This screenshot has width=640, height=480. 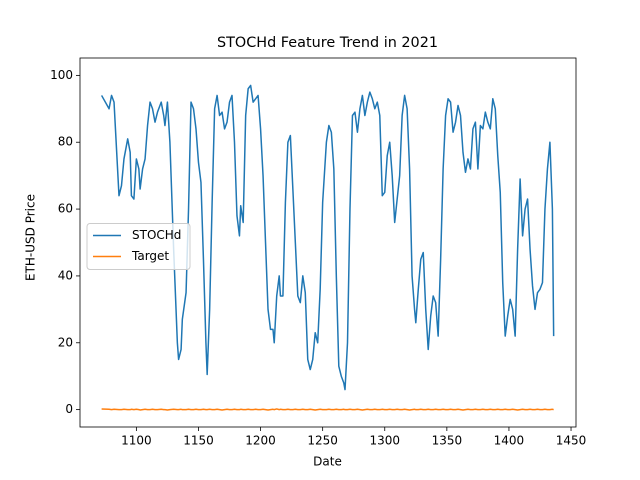 What do you see at coordinates (327, 462) in the screenshot?
I see `x-axis-label: Date` at bounding box center [327, 462].